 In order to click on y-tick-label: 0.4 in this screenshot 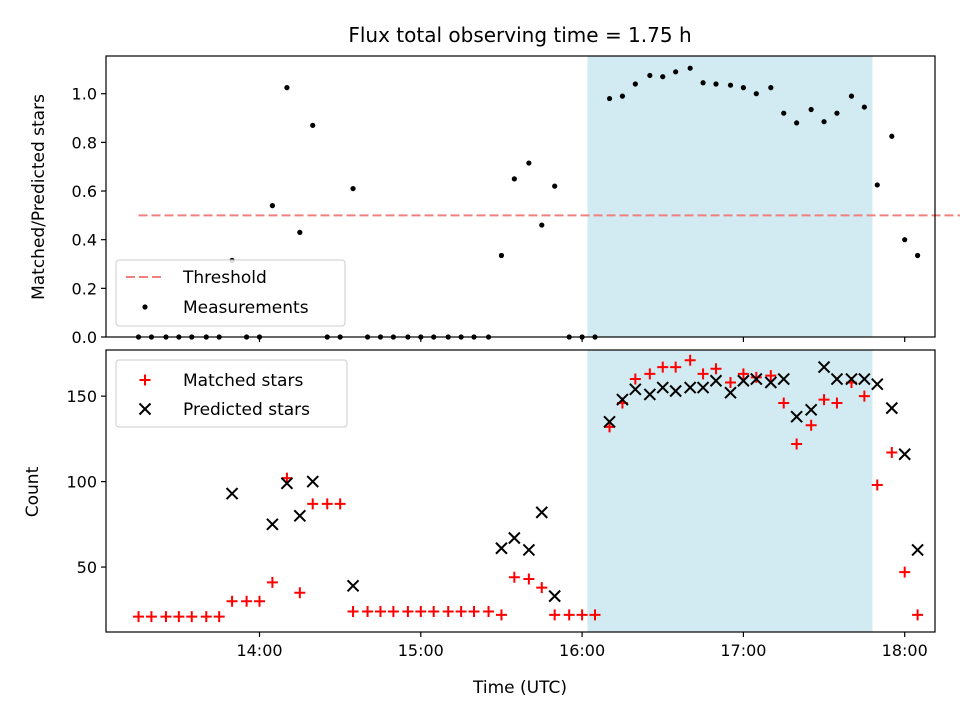, I will do `click(84, 240)`.